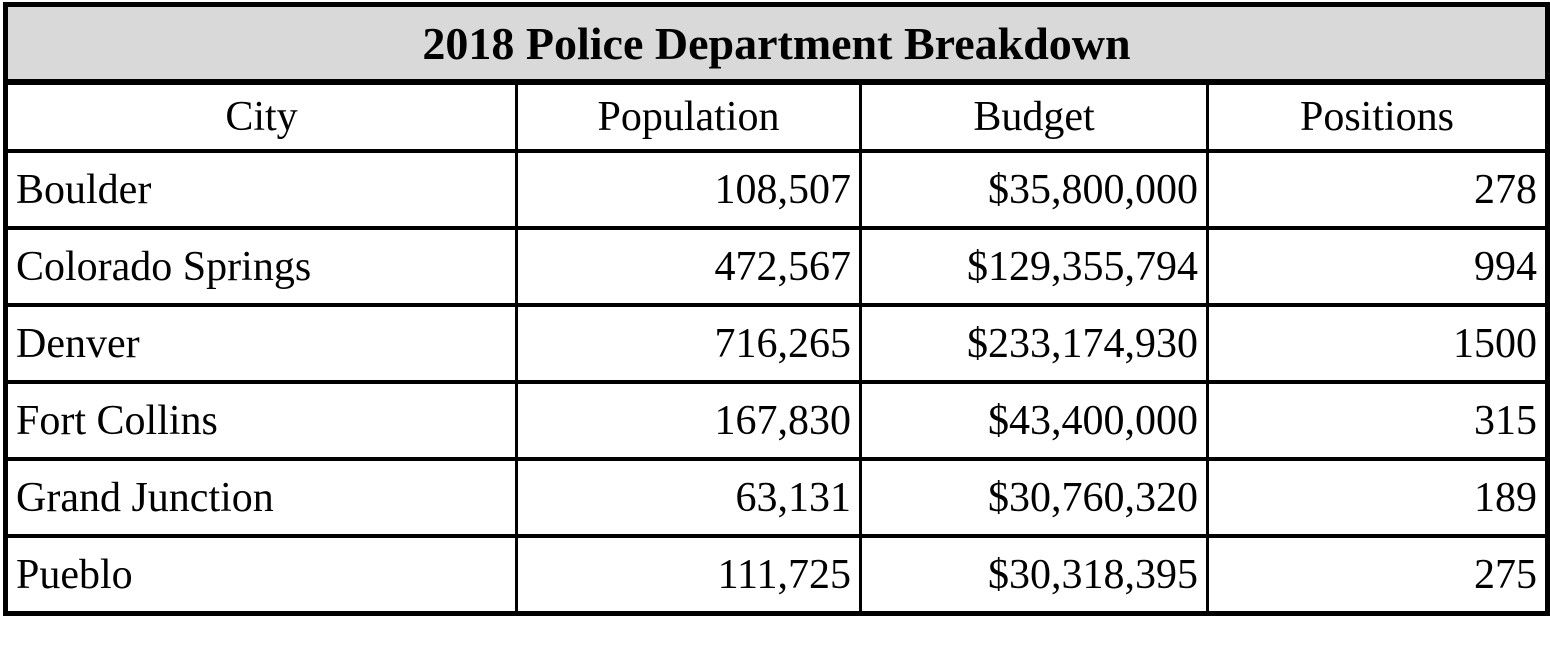 The width and height of the screenshot is (1550, 651). Describe the element at coordinates (1377, 575) in the screenshot. I see `cell-positions: 275` at that location.